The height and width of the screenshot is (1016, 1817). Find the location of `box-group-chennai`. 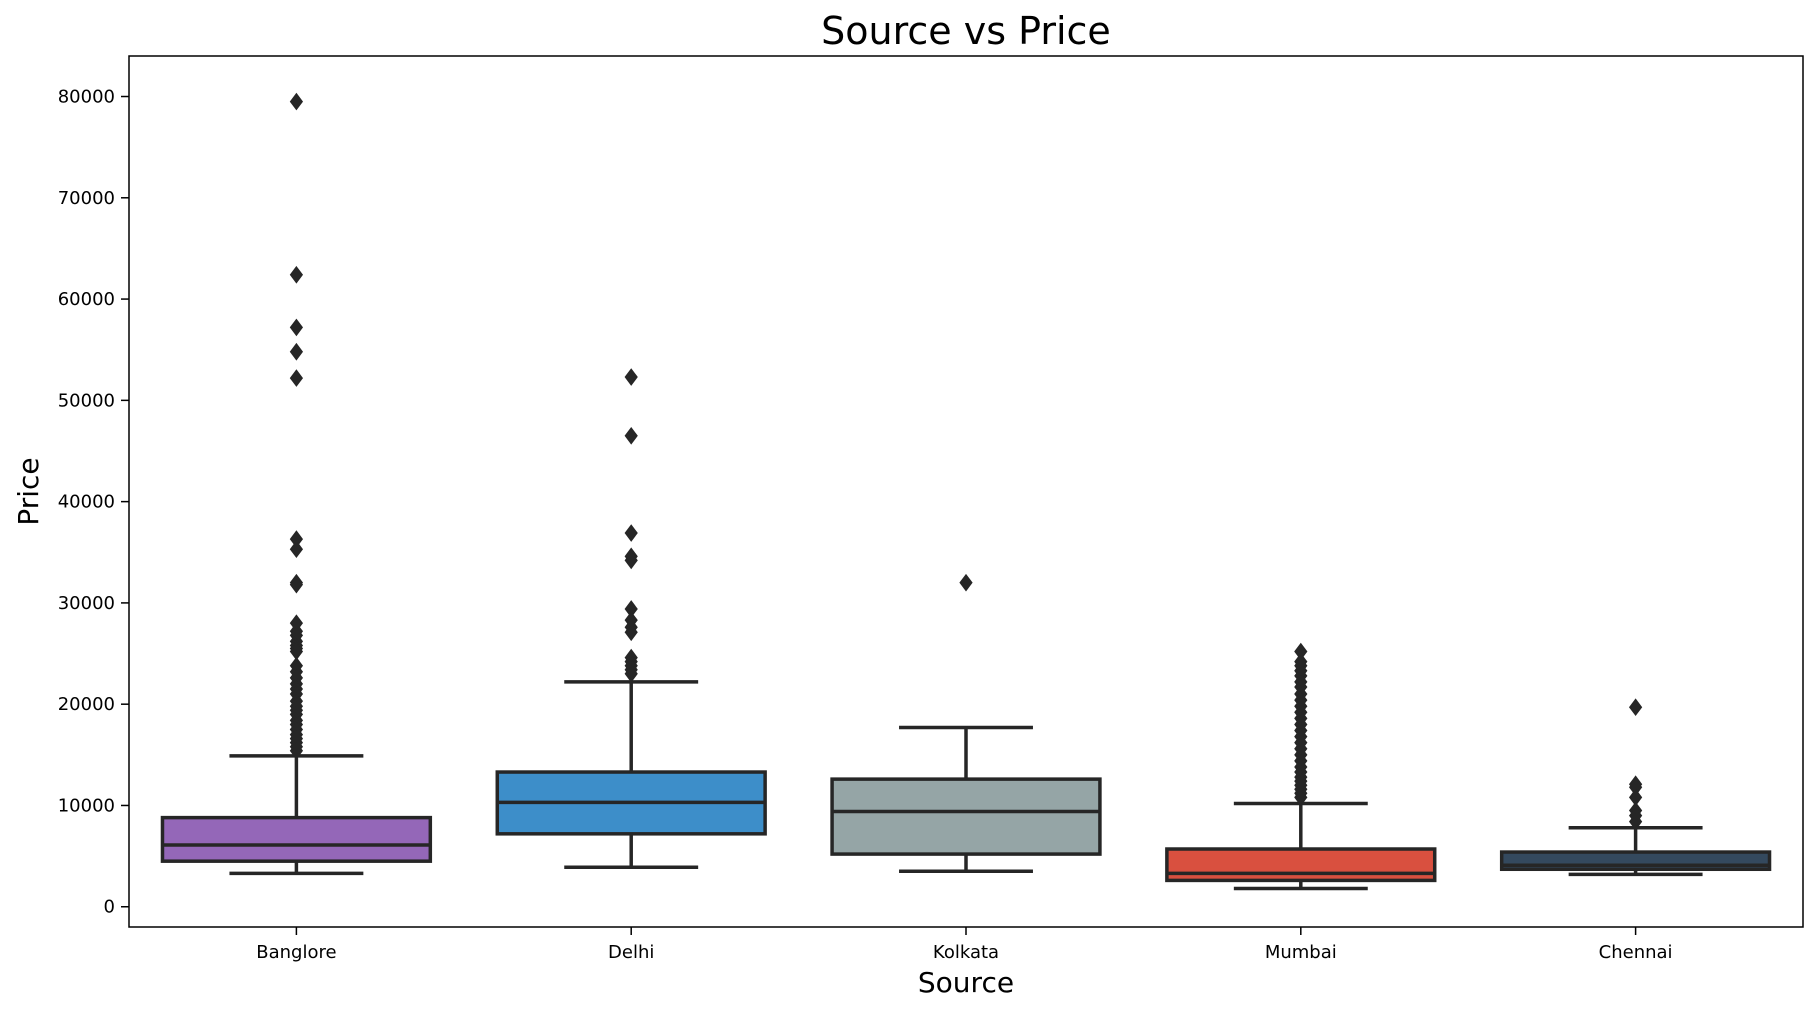

box-group-chennai is located at coordinates (1635, 787).